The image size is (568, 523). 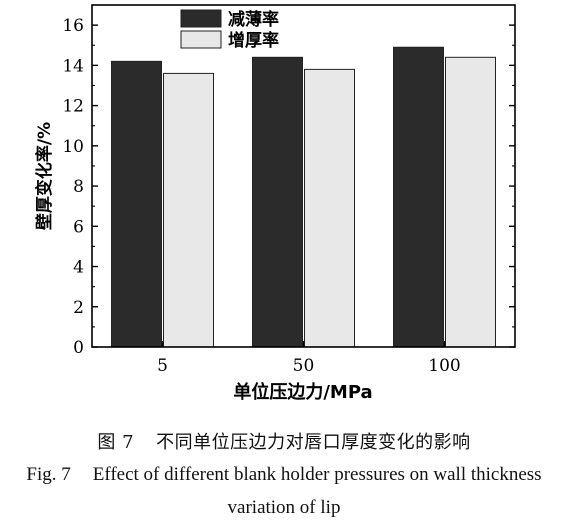 I want to click on x-tick-label: 50, so click(x=304, y=366).